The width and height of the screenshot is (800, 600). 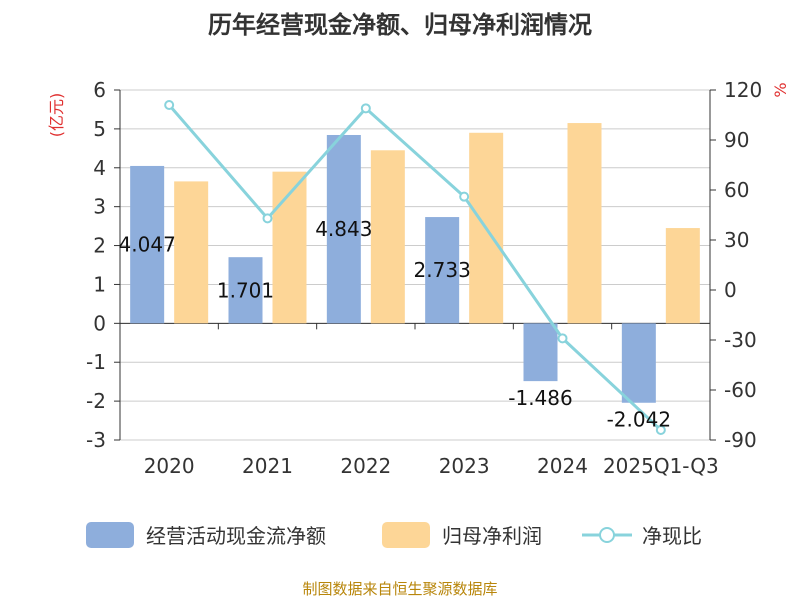 I want to click on category-label: 2021, so click(x=267, y=466).